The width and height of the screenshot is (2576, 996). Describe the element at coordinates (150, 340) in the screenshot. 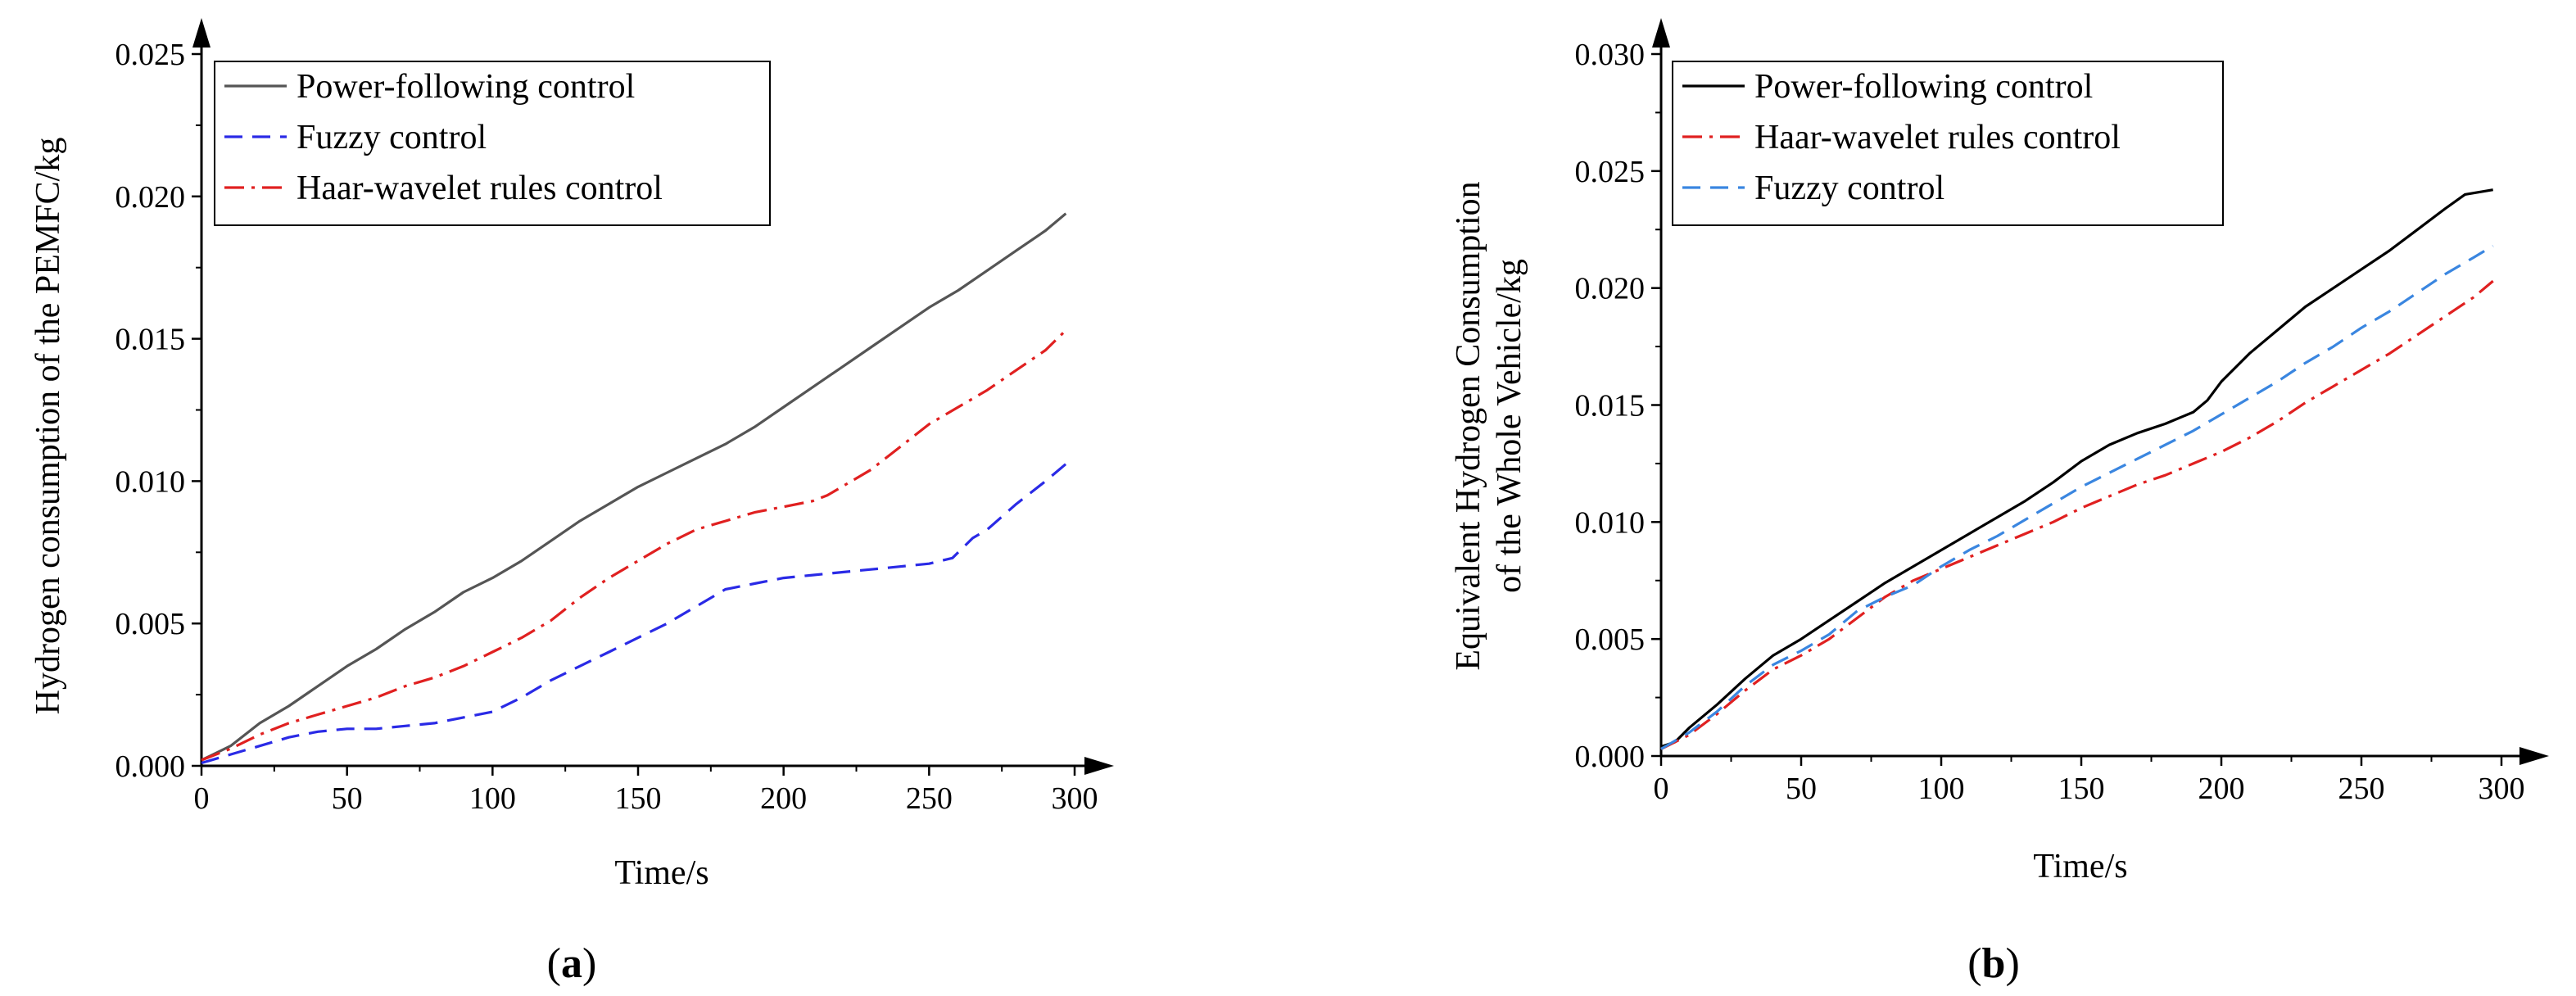

I see `panel-a-y-tick-label: 0.015` at that location.